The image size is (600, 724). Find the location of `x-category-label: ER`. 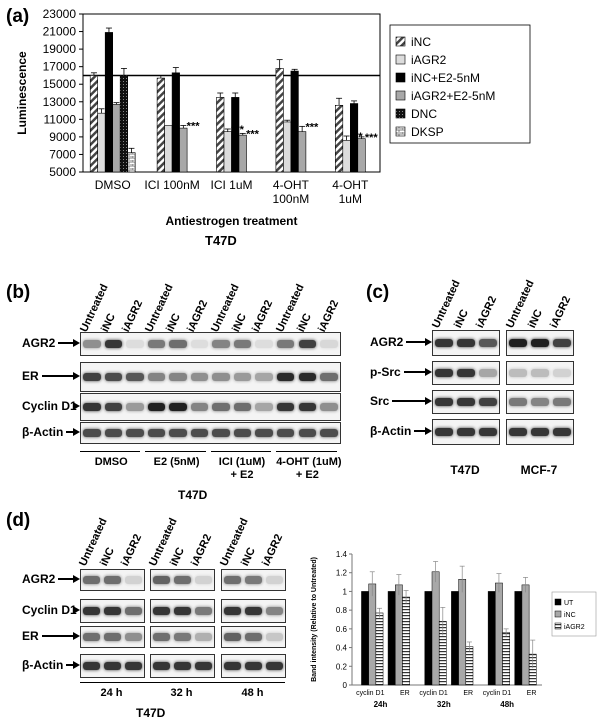

x-category-label: ER is located at coordinates (468, 693).